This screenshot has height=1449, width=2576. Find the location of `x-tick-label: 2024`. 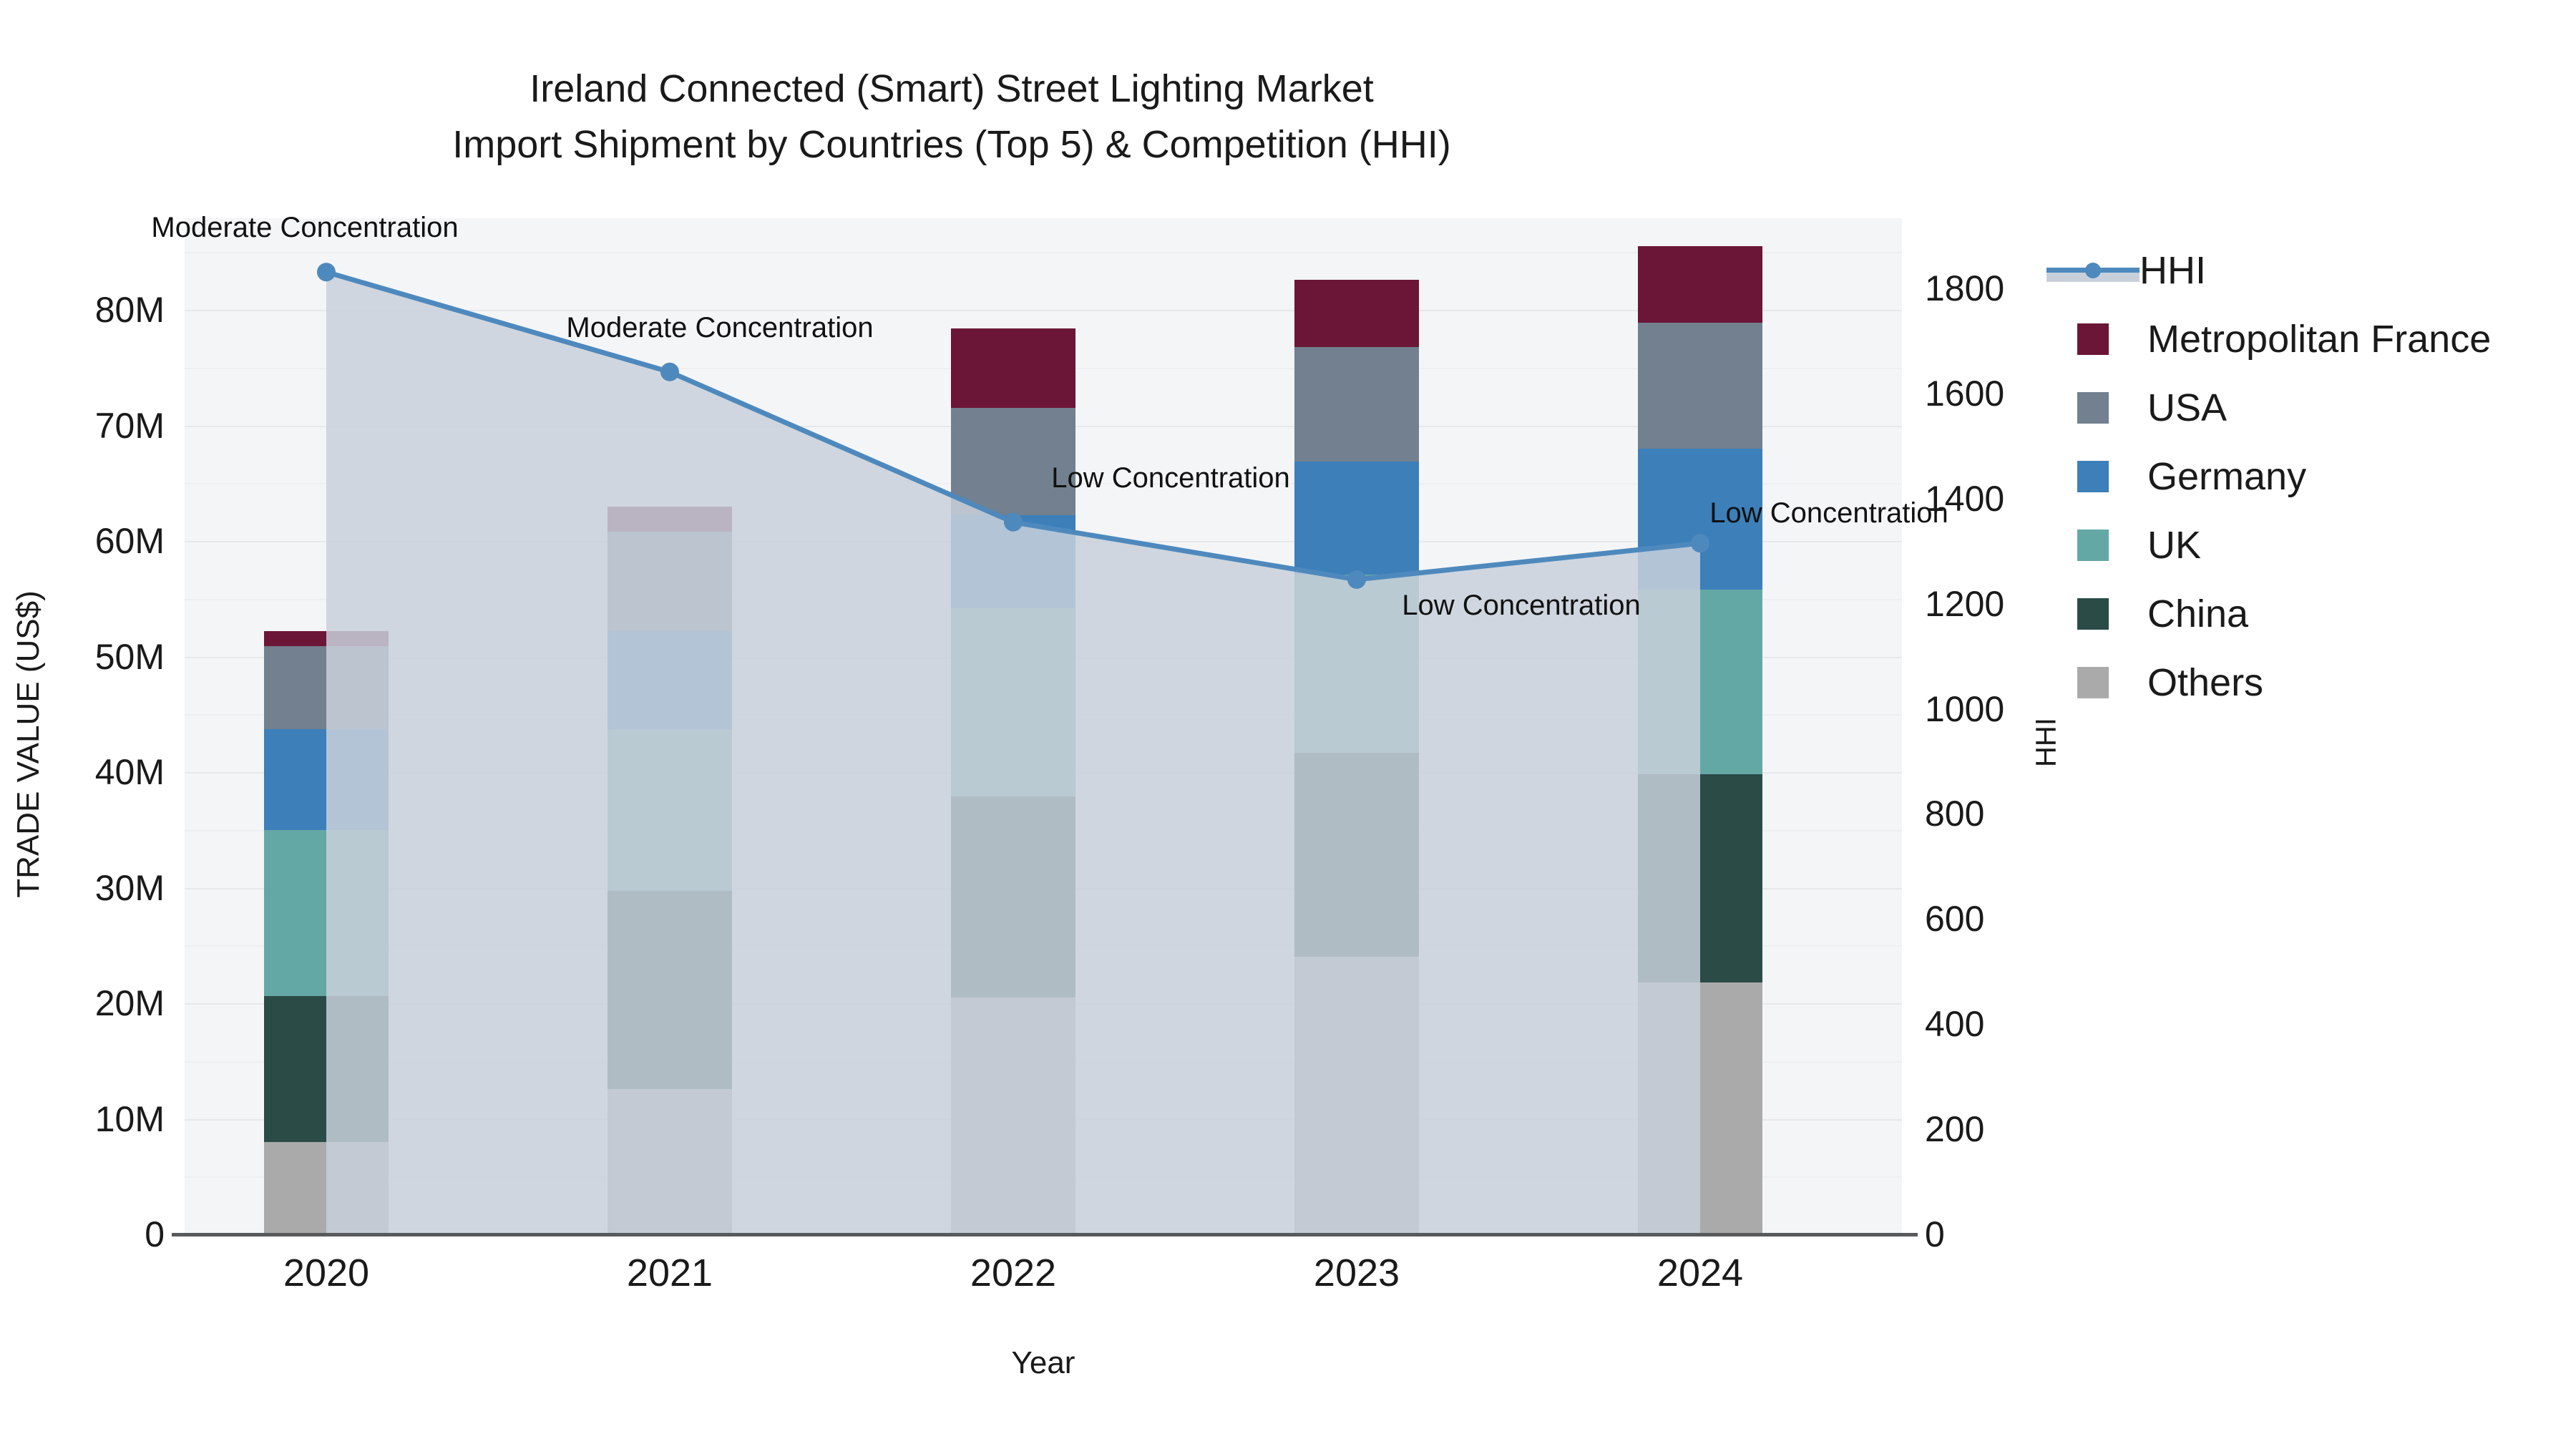

x-tick-label: 2024 is located at coordinates (1700, 1273).